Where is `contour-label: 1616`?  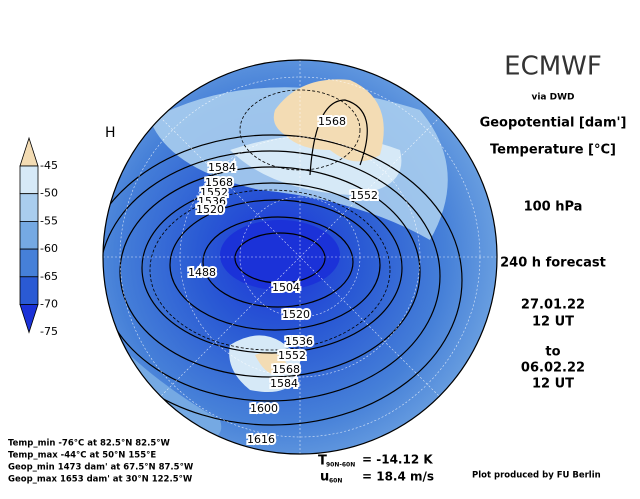
contour-label: 1616 is located at coordinates (261, 439).